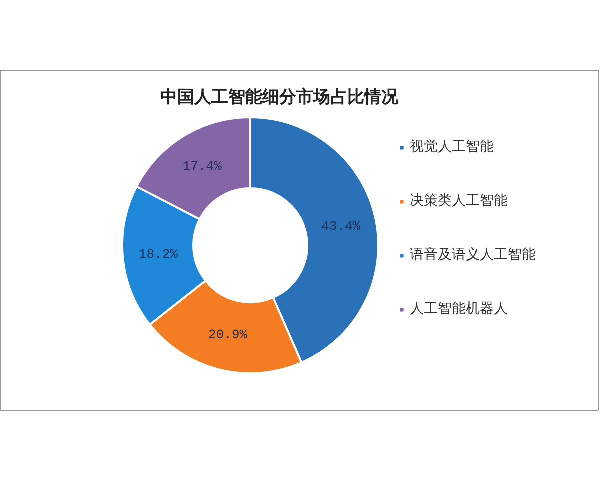 The width and height of the screenshot is (600, 480). Describe the element at coordinates (341, 226) in the screenshot. I see `data-label: 43.4%` at that location.